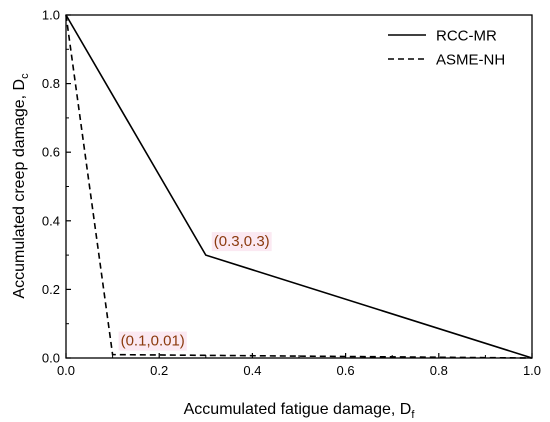 The height and width of the screenshot is (422, 550). Describe the element at coordinates (19, 189) in the screenshot. I see `y-axis-title-text: Accumulated creep damage, D` at that location.